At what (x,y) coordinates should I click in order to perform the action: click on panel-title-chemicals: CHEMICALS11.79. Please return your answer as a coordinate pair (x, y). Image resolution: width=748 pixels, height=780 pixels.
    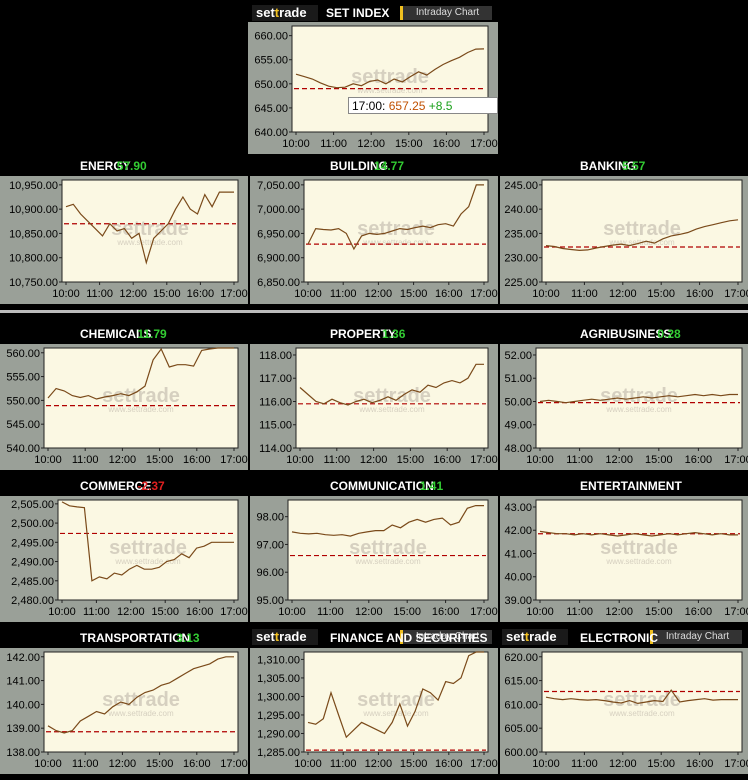
    Looking at the image, I should click on (123, 334).